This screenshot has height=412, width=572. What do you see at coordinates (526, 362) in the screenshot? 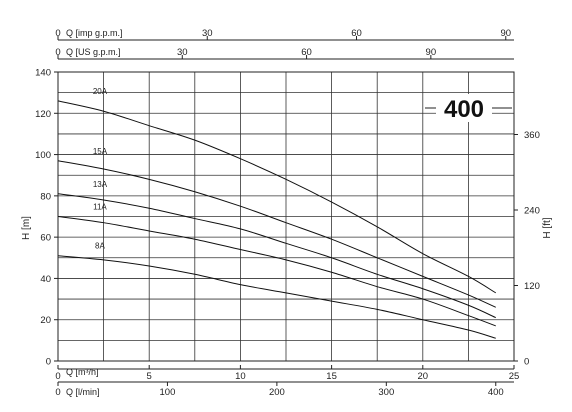
I see `y2-tick-label: 0` at bounding box center [526, 362].